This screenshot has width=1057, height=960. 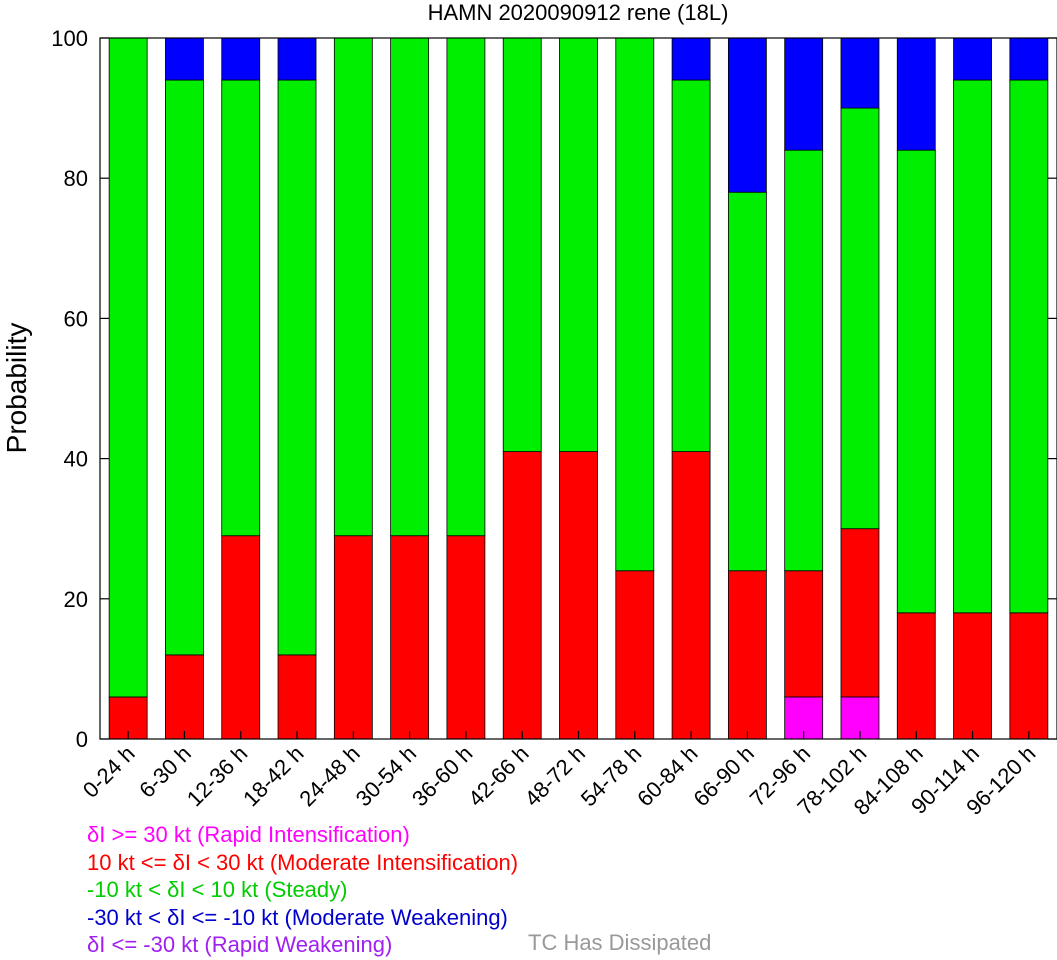 I want to click on bar-segment-84-108-h-10-kt-di-30-kt-moderate-intensification, so click(x=916, y=676).